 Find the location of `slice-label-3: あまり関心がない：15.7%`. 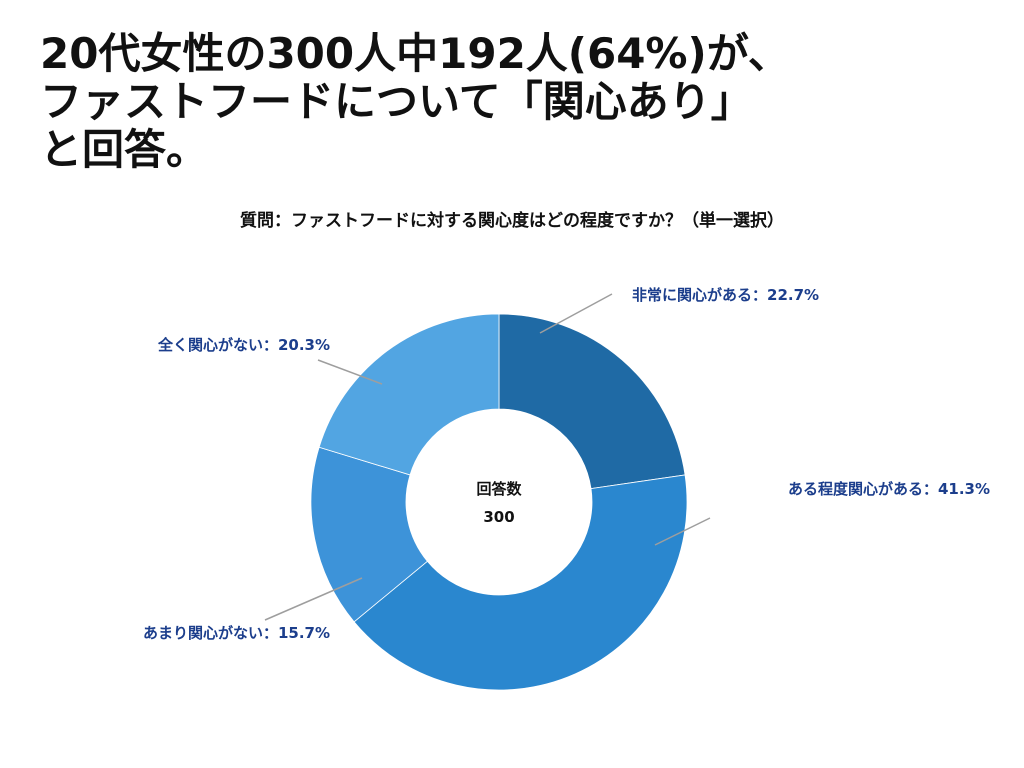

slice-label-3: あまり関心がない：15.7% is located at coordinates (236, 633).